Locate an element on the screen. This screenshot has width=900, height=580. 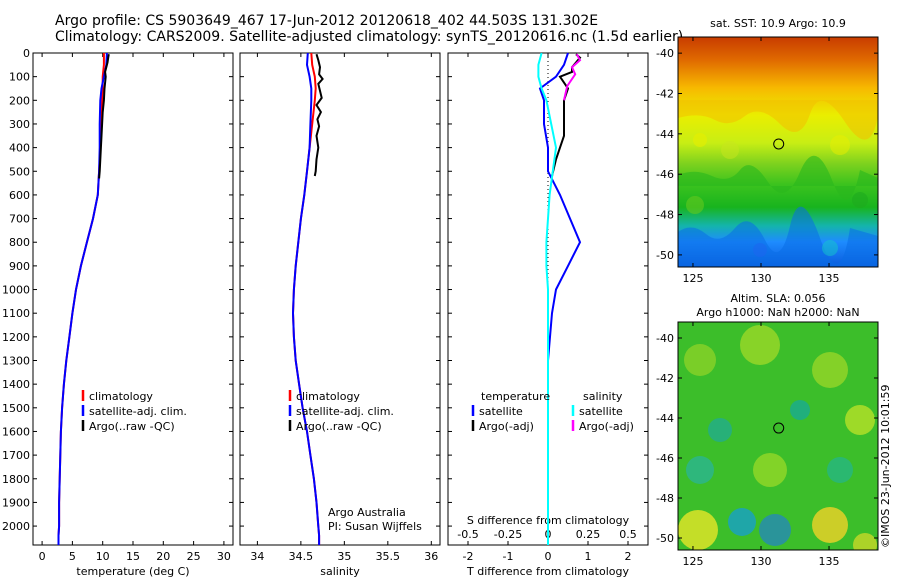
y-tick-label: 0 is located at coordinates (26, 53).